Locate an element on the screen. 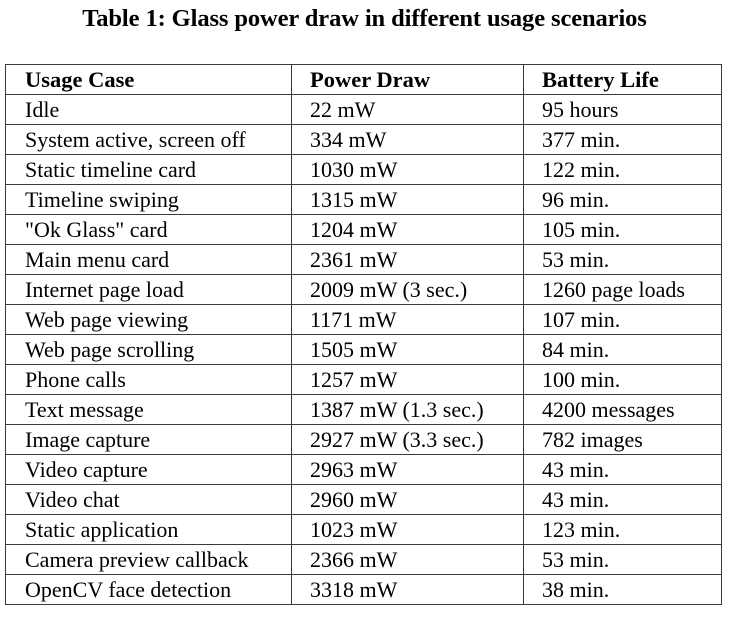 The height and width of the screenshot is (619, 729). usage-case-cell: OpenCV face detection is located at coordinates (148, 589).